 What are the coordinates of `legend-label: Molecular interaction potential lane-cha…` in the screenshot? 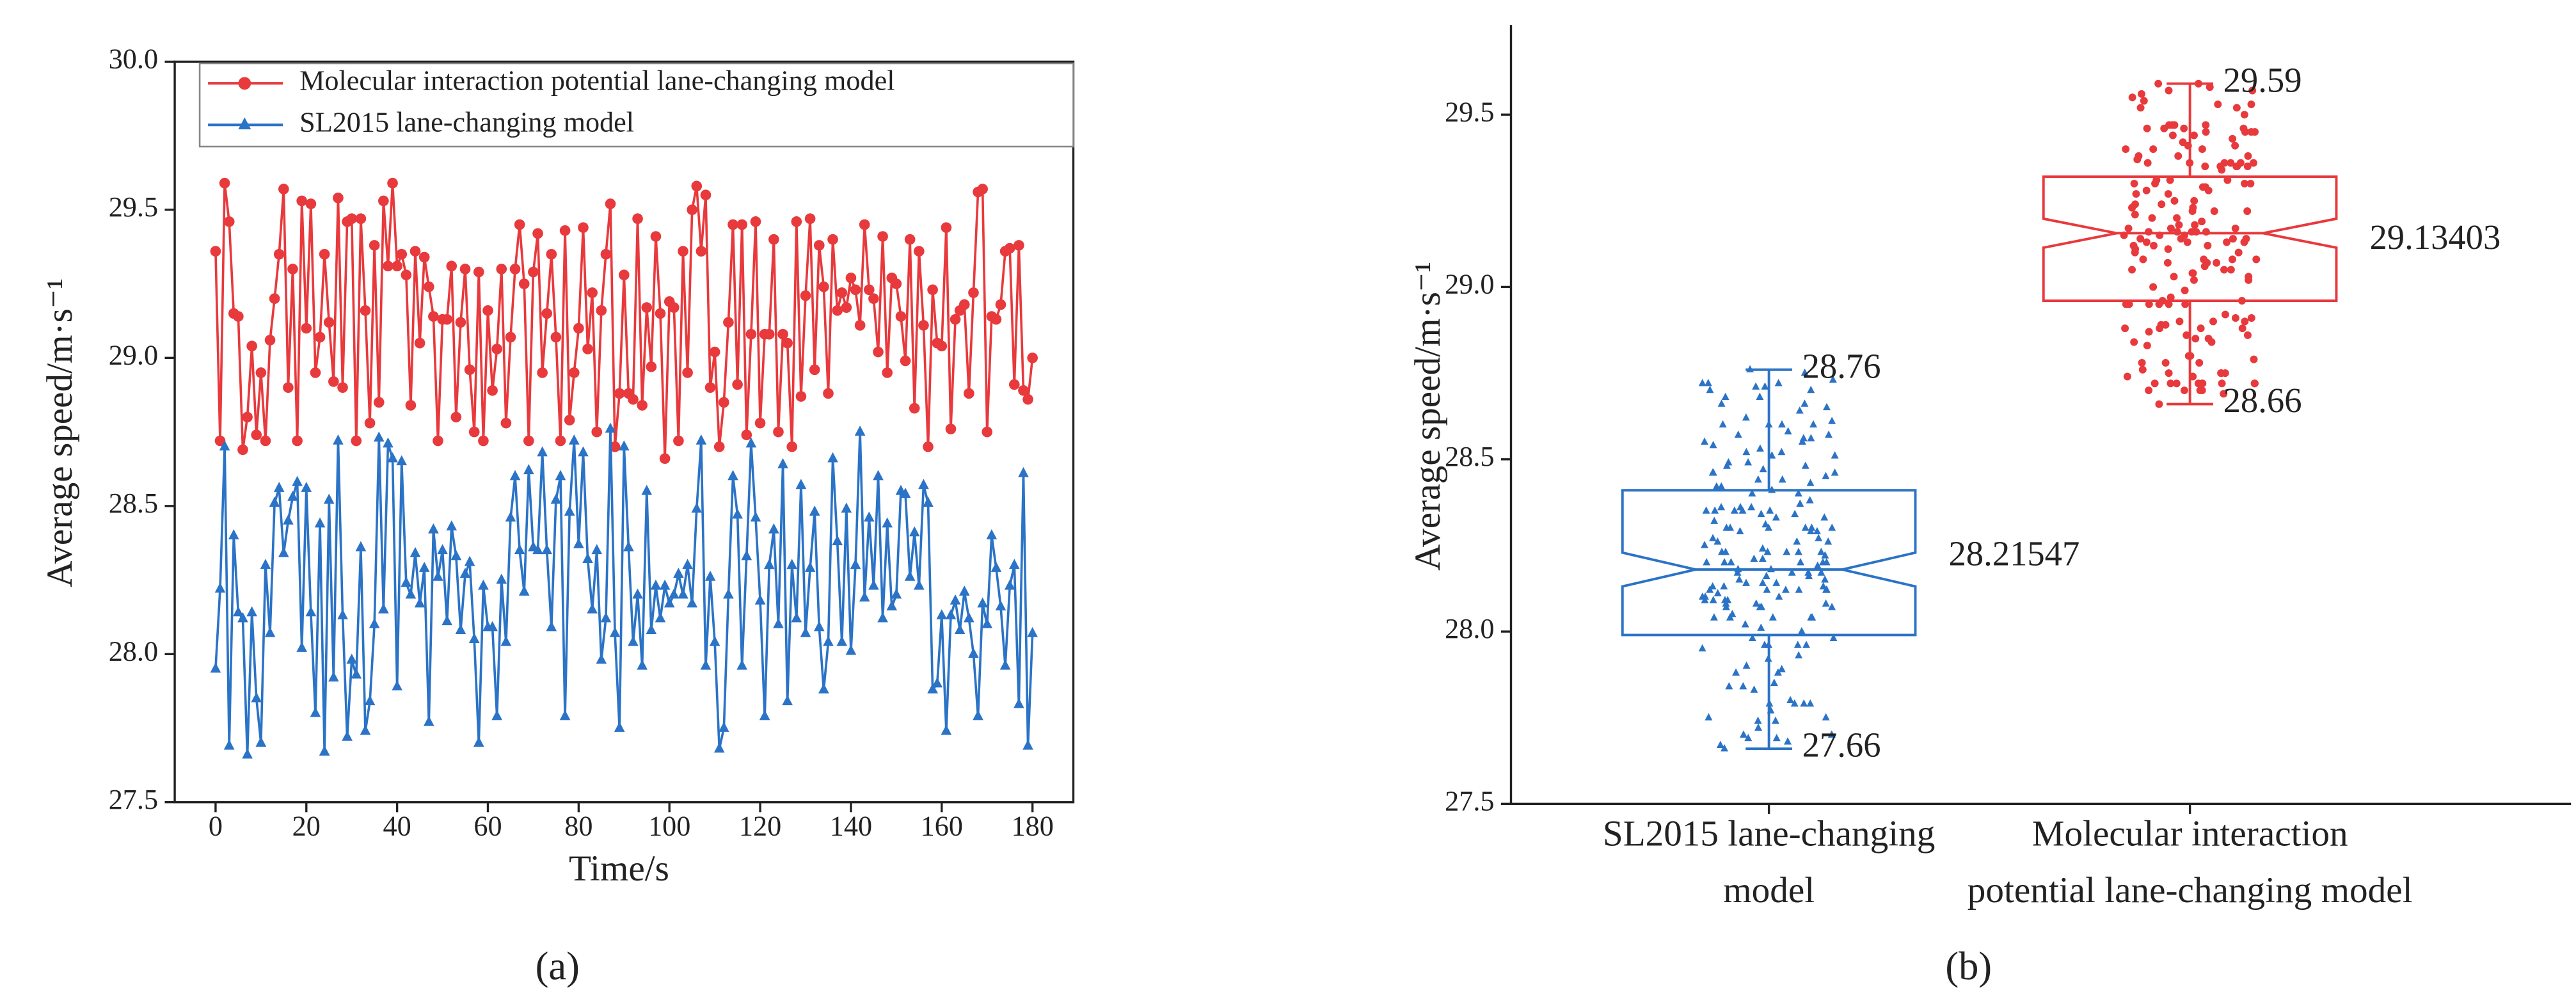 It's located at (597, 80).